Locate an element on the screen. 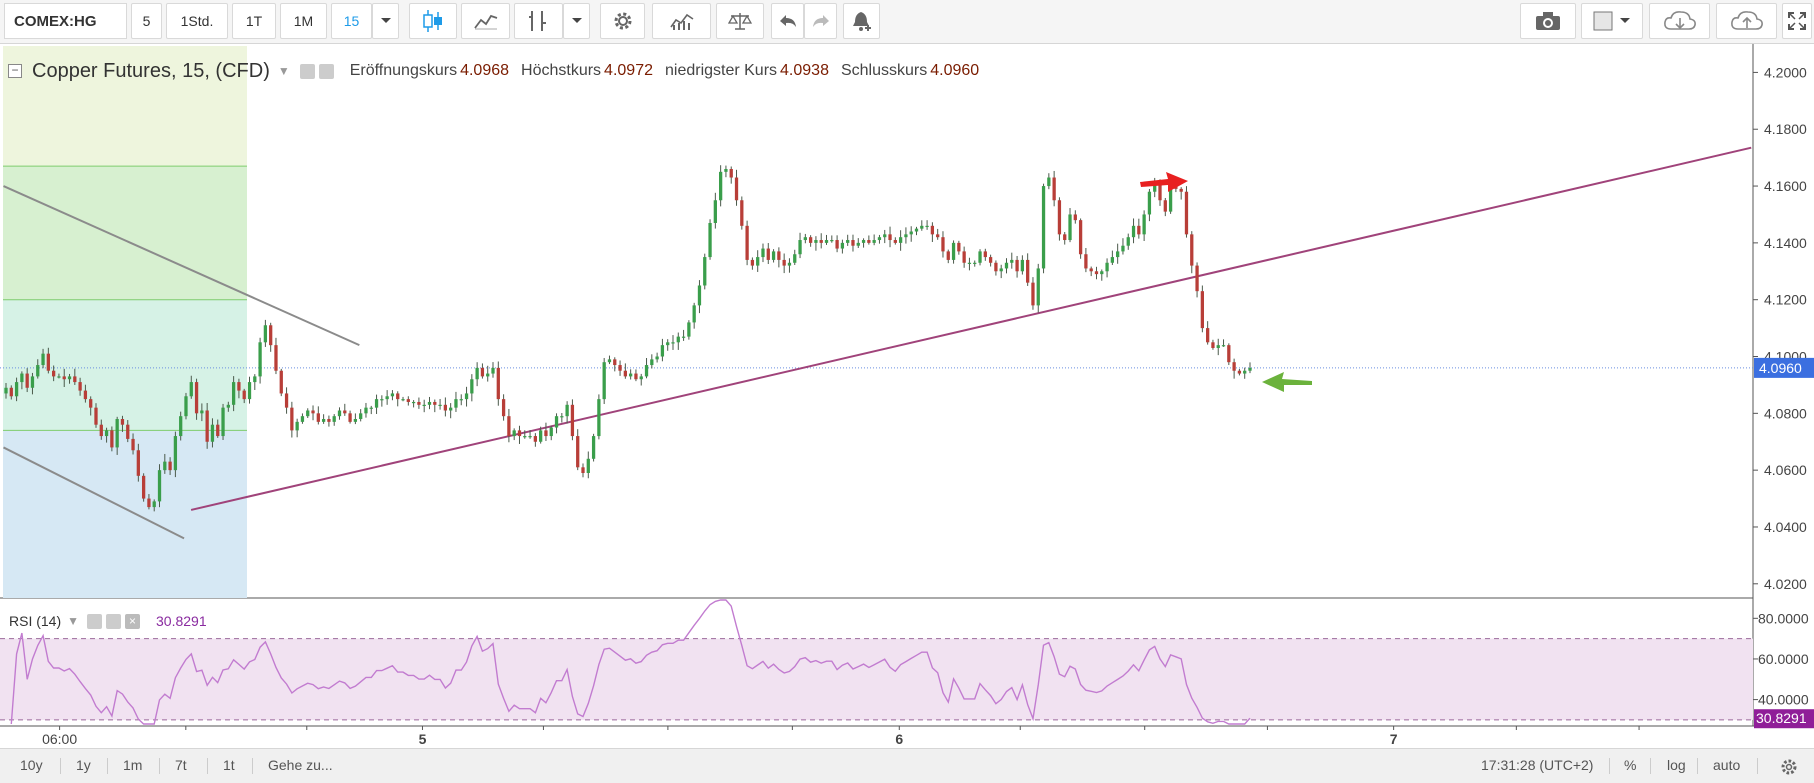 This screenshot has width=1814, height=783. compare-dropdown-button is located at coordinates (576, 21).